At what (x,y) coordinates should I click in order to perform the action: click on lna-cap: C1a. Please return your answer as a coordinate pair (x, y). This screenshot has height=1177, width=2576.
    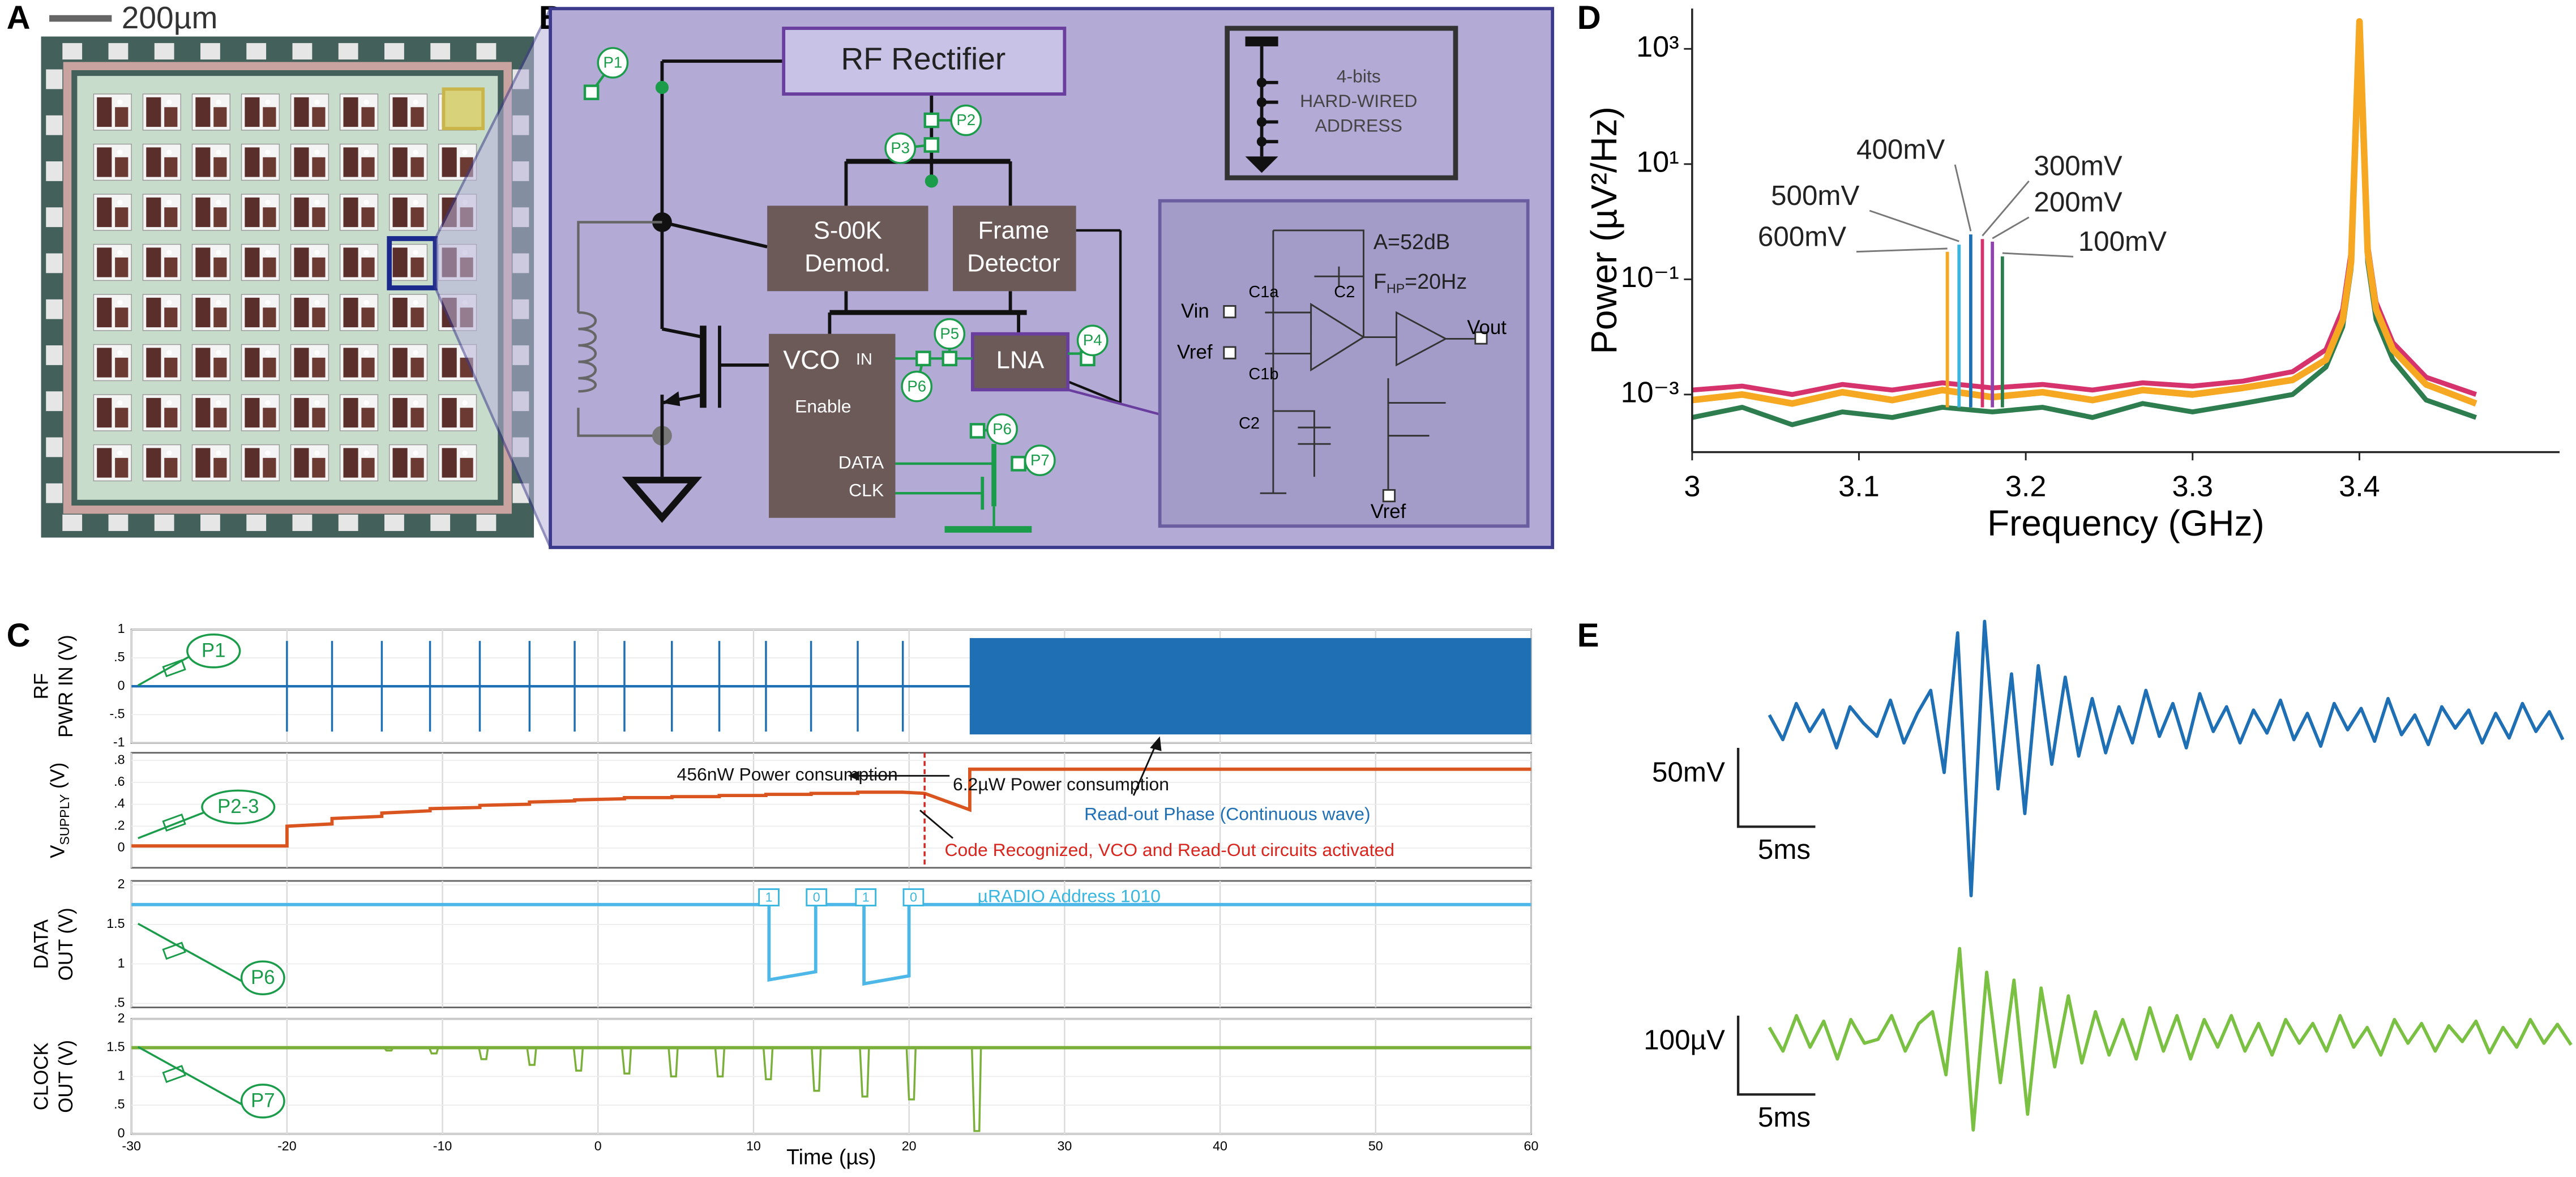
    Looking at the image, I should click on (1263, 292).